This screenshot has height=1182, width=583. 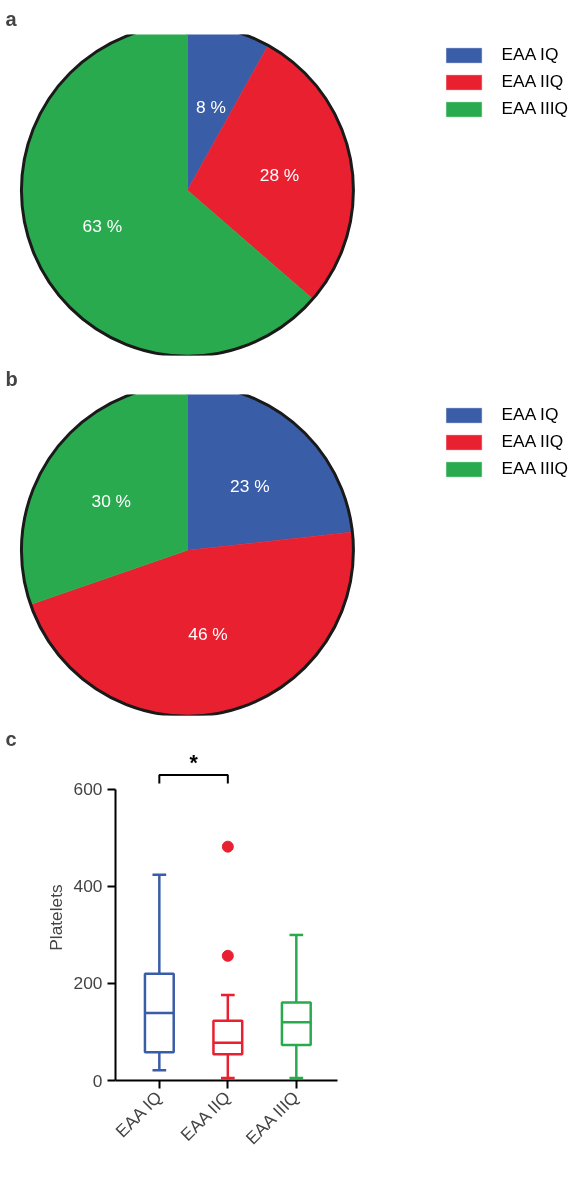 What do you see at coordinates (88, 886) in the screenshot?
I see `y-tick-label: 400` at bounding box center [88, 886].